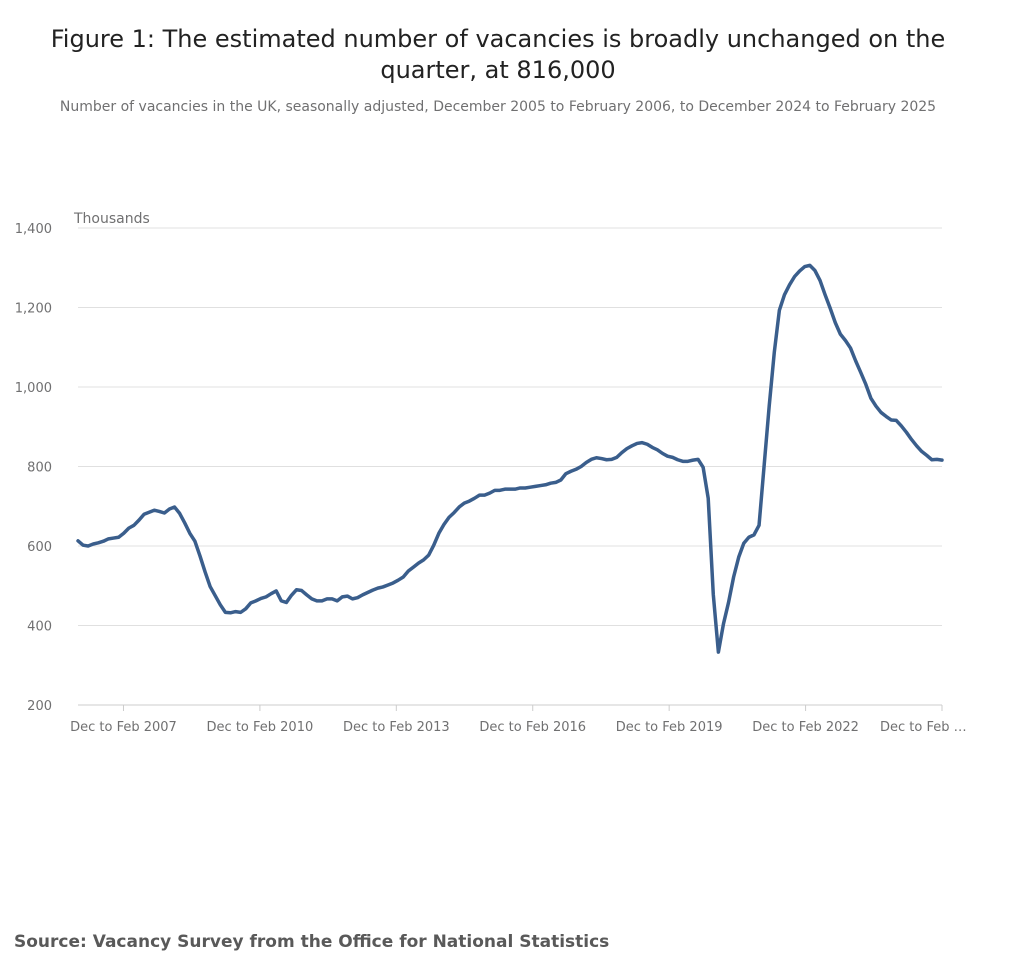 The height and width of the screenshot is (972, 1016). Describe the element at coordinates (33, 309) in the screenshot. I see `y-tick-label: 1,200` at that location.